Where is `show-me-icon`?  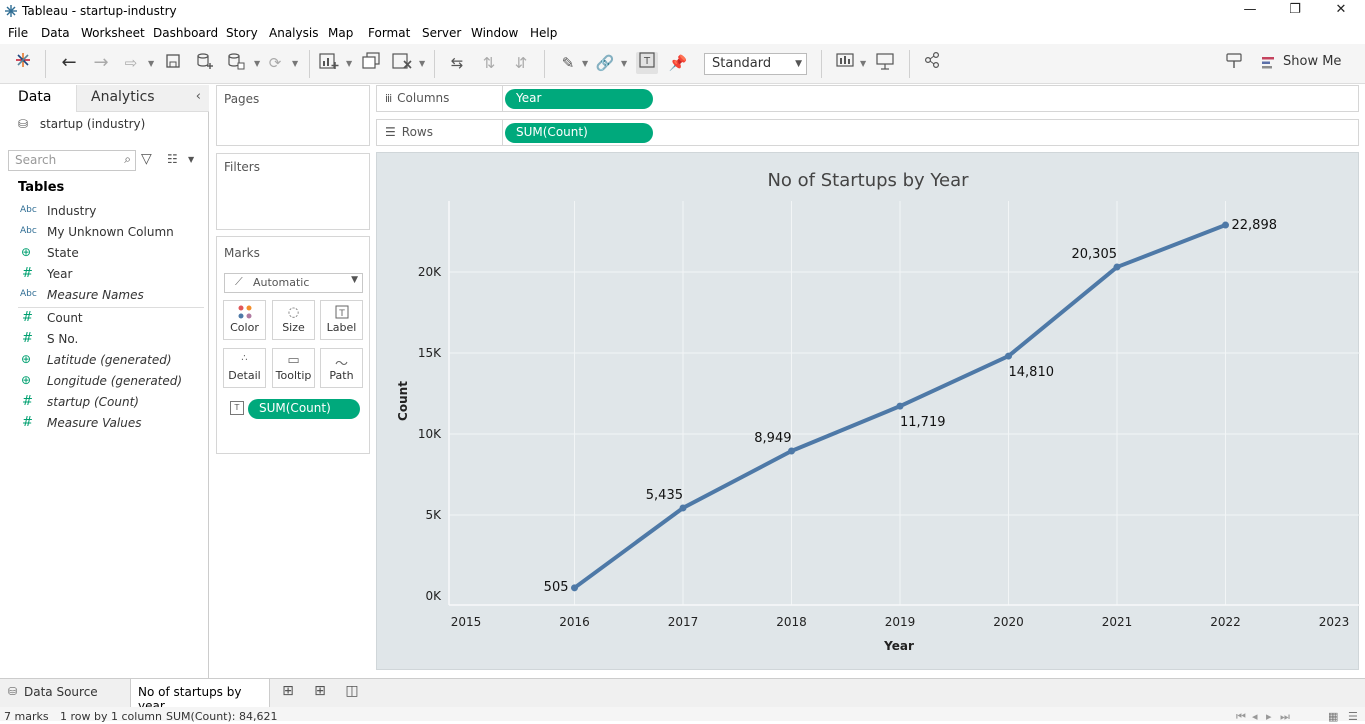
show-me-icon is located at coordinates (1269, 63).